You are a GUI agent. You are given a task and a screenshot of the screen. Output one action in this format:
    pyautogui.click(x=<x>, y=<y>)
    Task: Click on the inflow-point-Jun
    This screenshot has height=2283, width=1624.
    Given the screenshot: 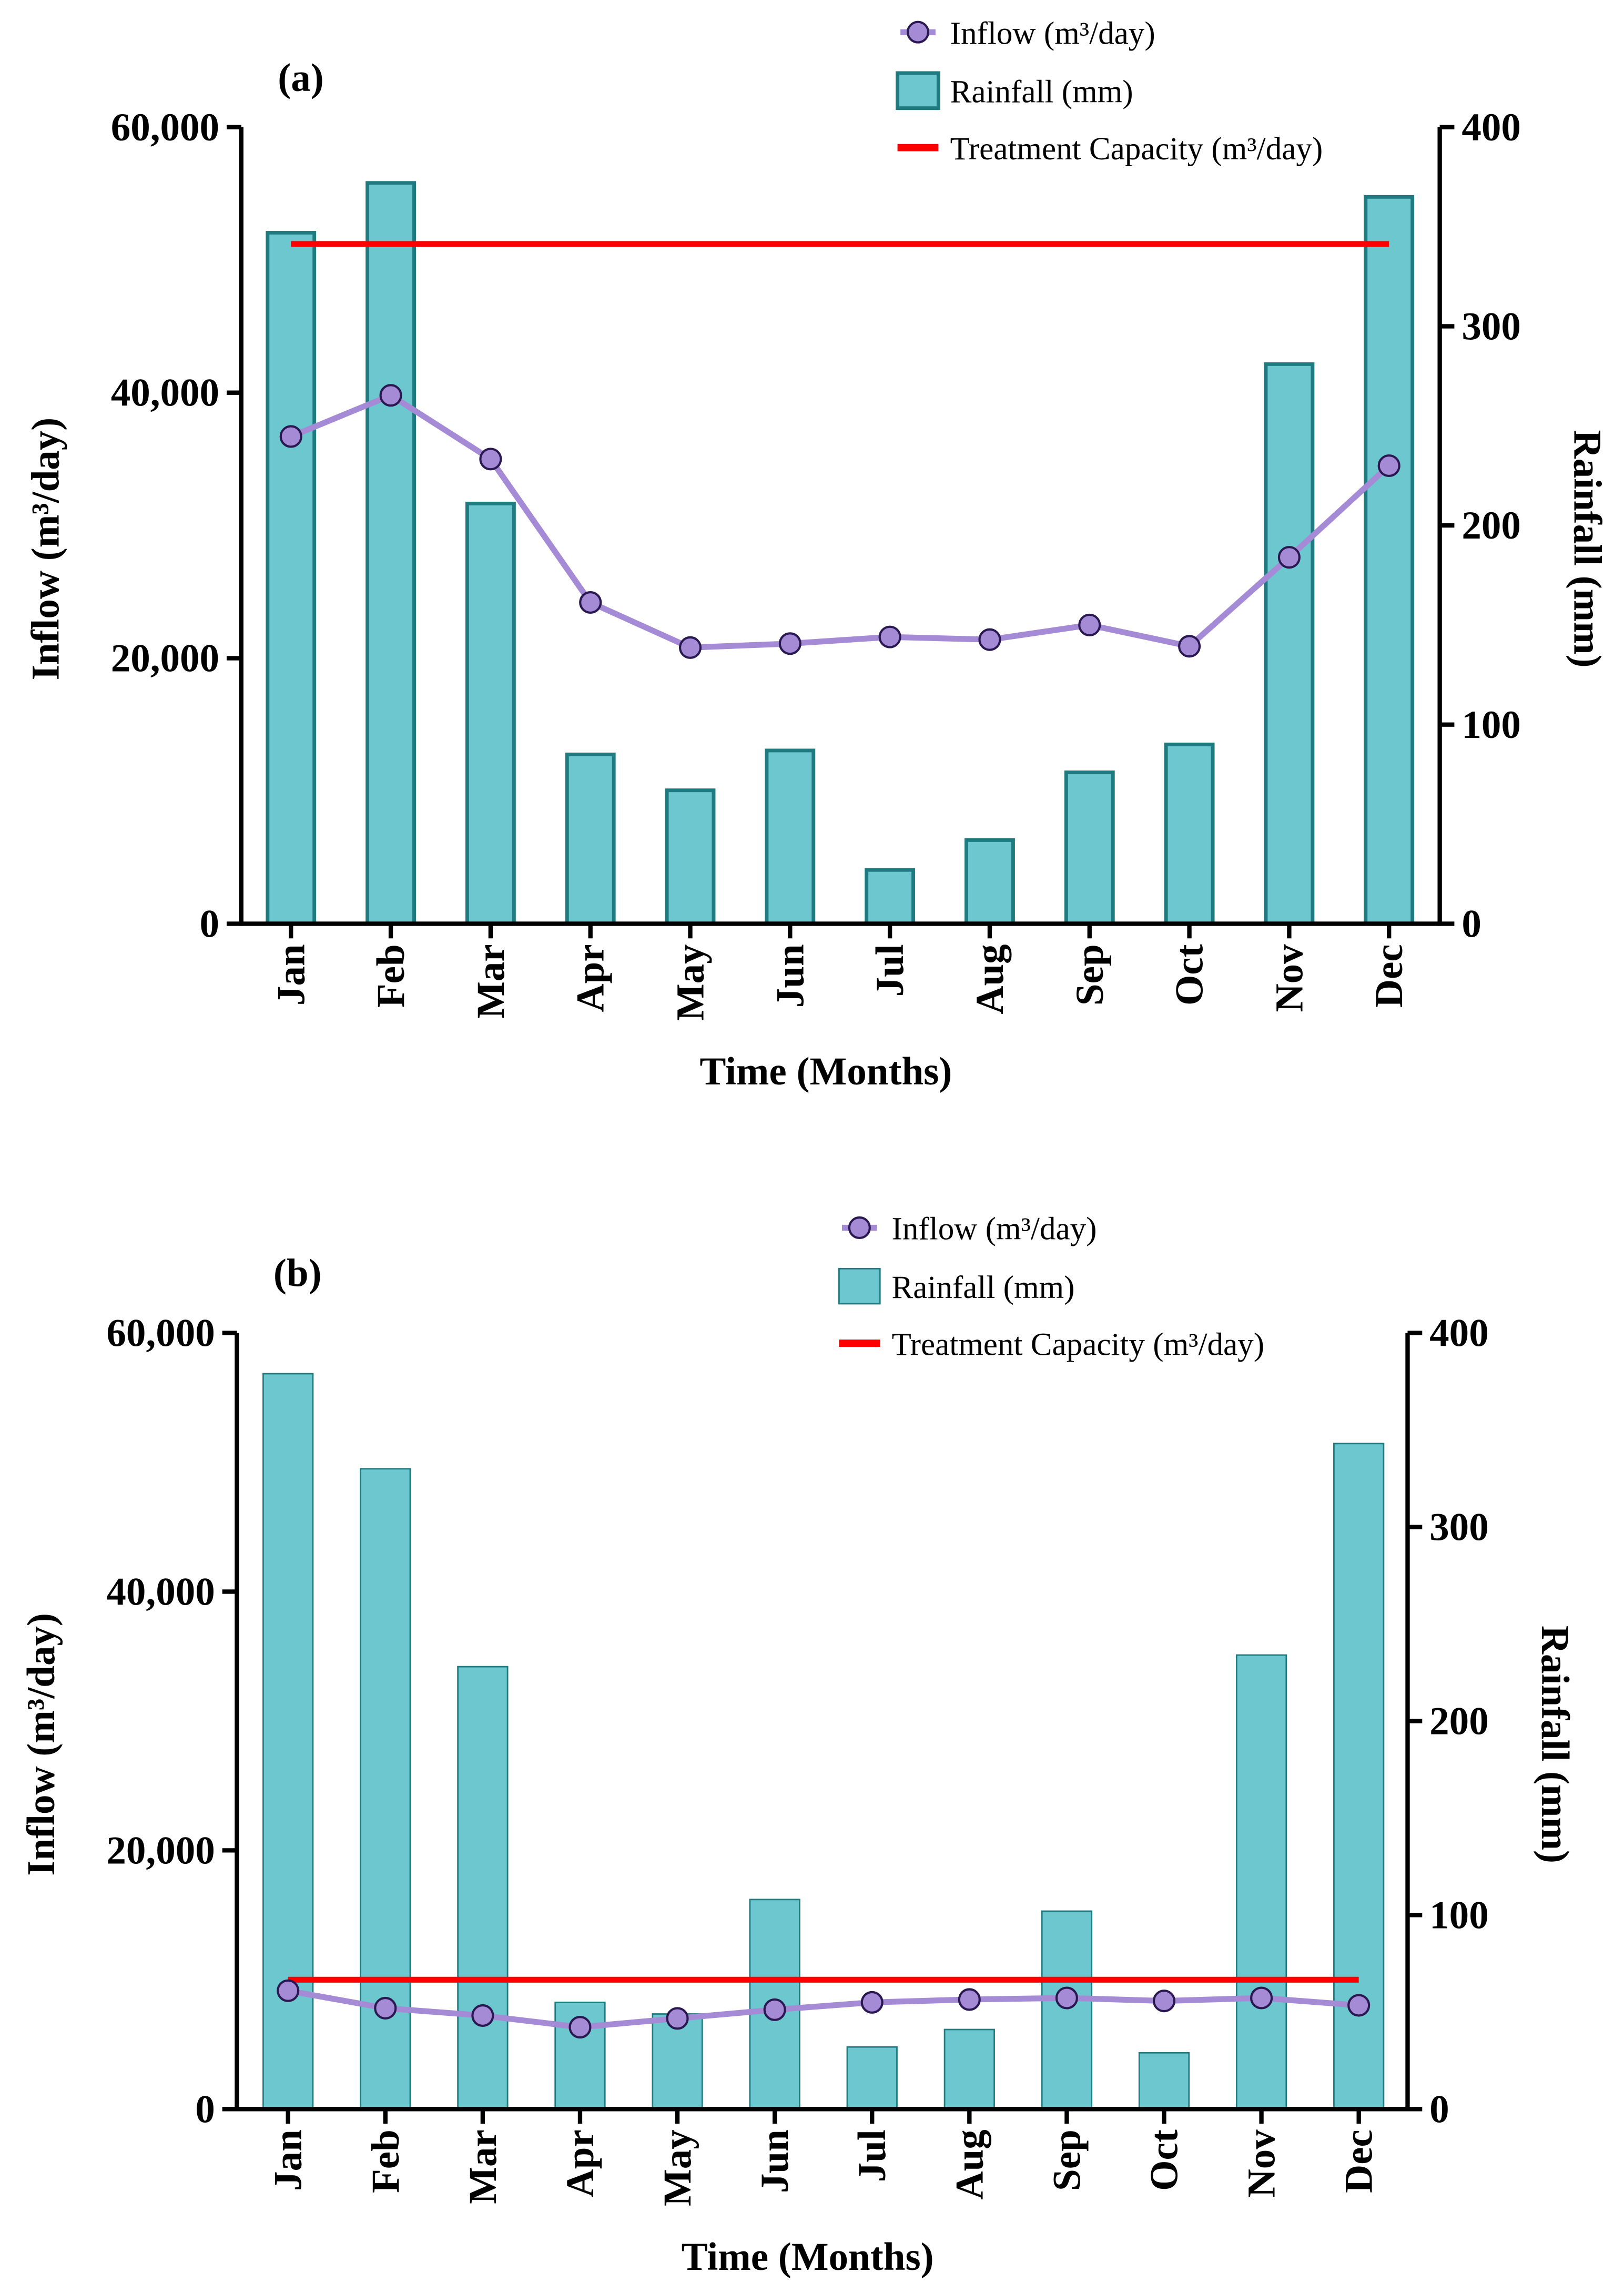 What is the action you would take?
    pyautogui.click(x=789, y=643)
    